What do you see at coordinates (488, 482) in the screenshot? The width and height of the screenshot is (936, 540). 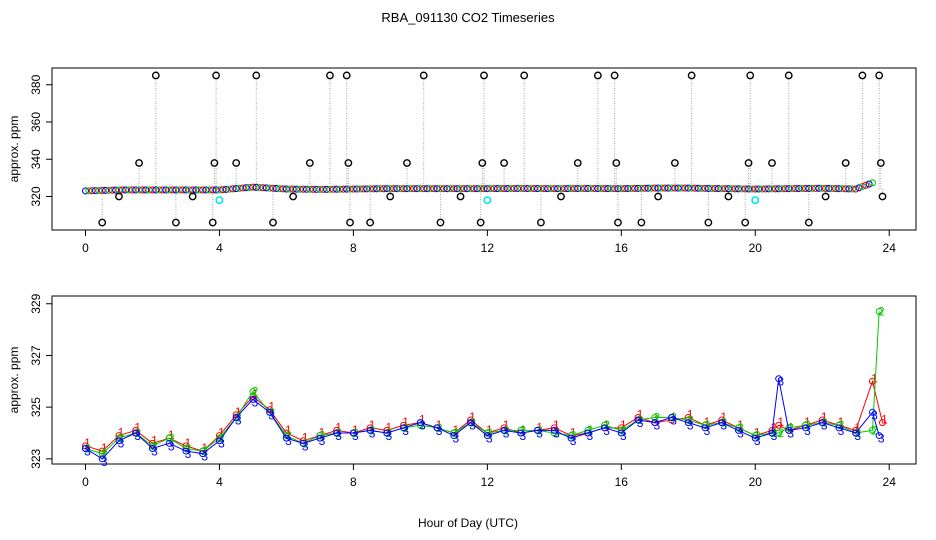 I see `x-tick-label: 12` at bounding box center [488, 482].